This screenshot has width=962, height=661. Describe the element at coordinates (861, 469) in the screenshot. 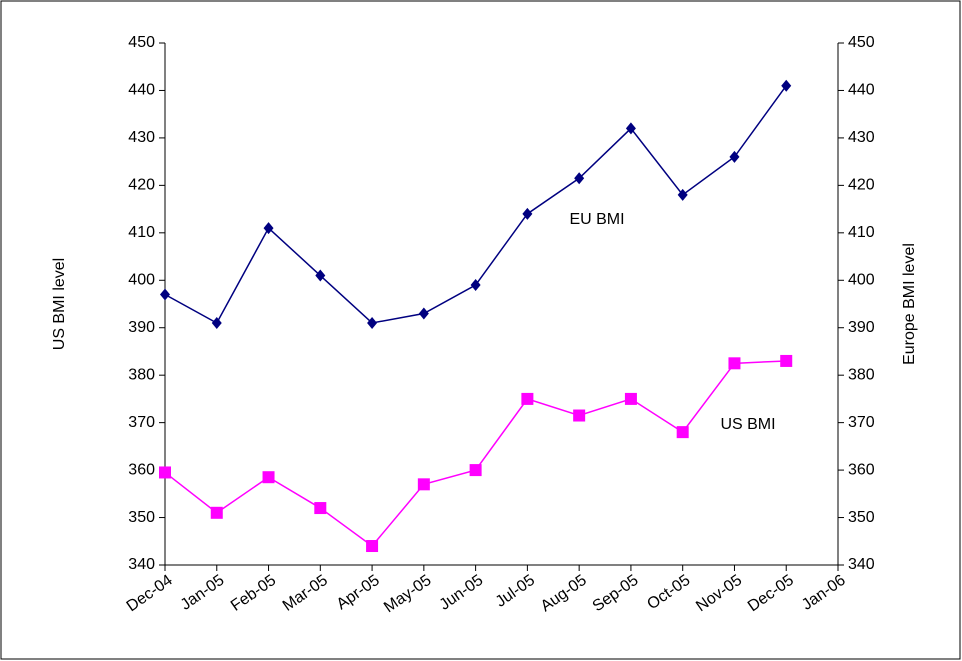

I see `y2-tick-label: 360` at that location.